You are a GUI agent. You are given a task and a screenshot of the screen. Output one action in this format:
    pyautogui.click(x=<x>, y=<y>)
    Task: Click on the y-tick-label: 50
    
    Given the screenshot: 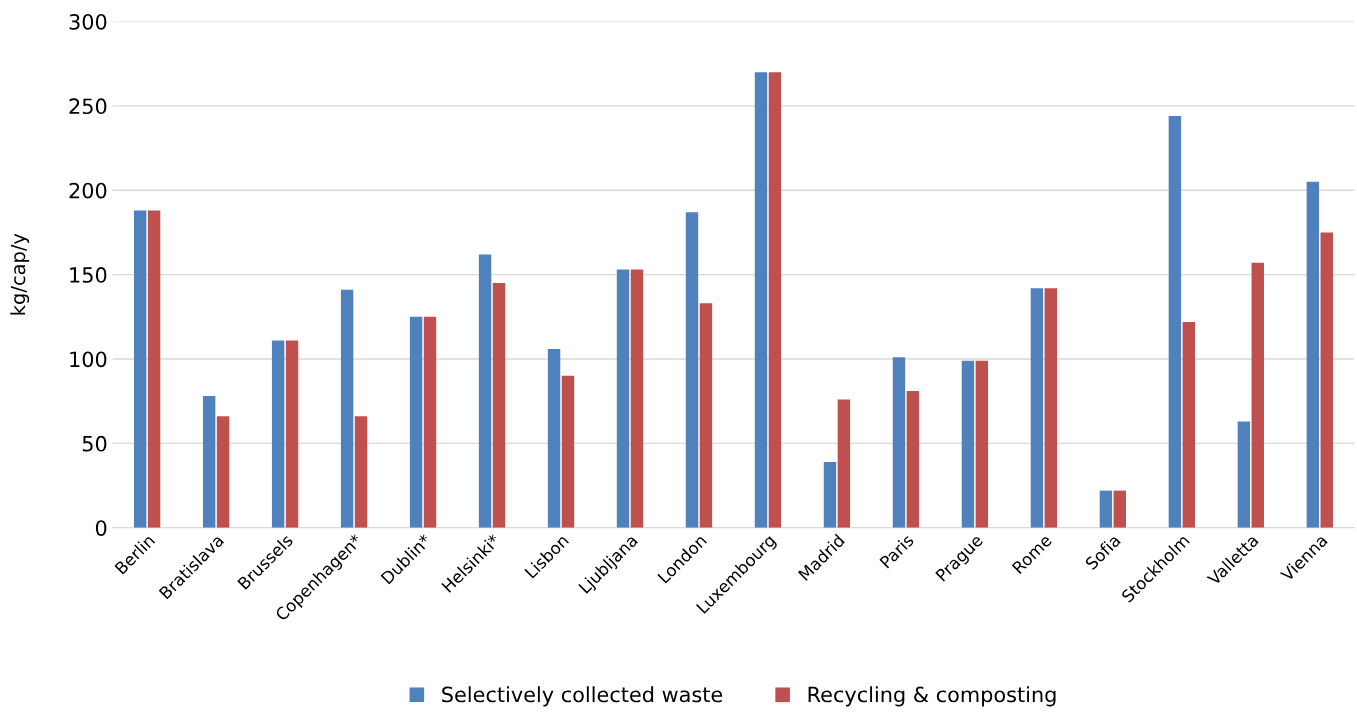 What is the action you would take?
    pyautogui.click(x=94, y=443)
    